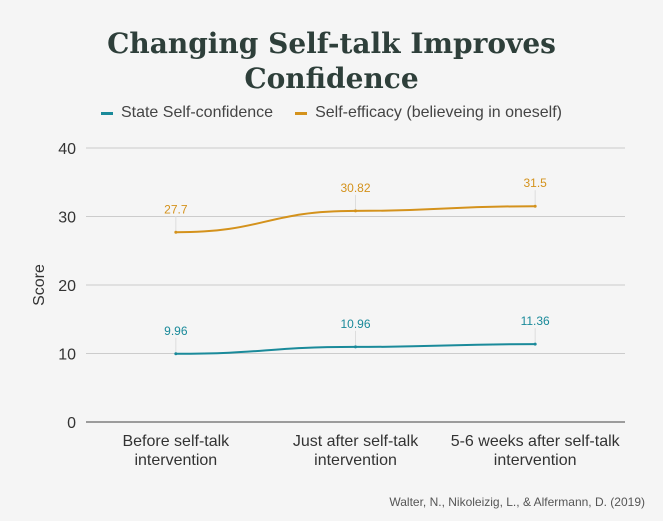 The width and height of the screenshot is (663, 521). What do you see at coordinates (331, 43) in the screenshot?
I see `chart-title-line-1: Changing Self-talk Improves` at bounding box center [331, 43].